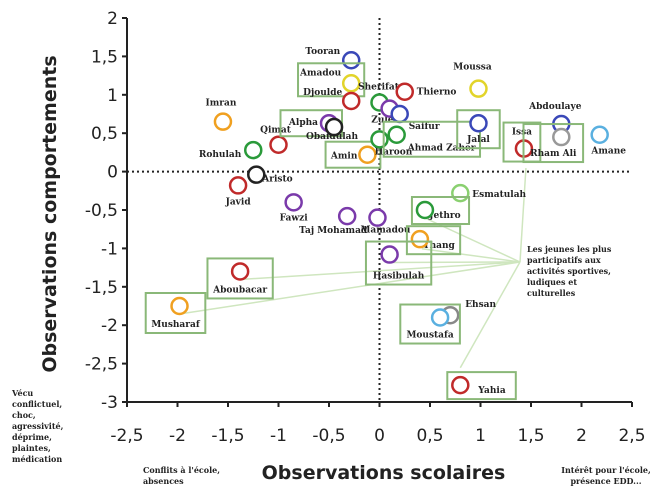 This screenshot has width=670, height=491. What do you see at coordinates (440, 210) in the screenshot?
I see `data-point: Jethro` at bounding box center [440, 210].